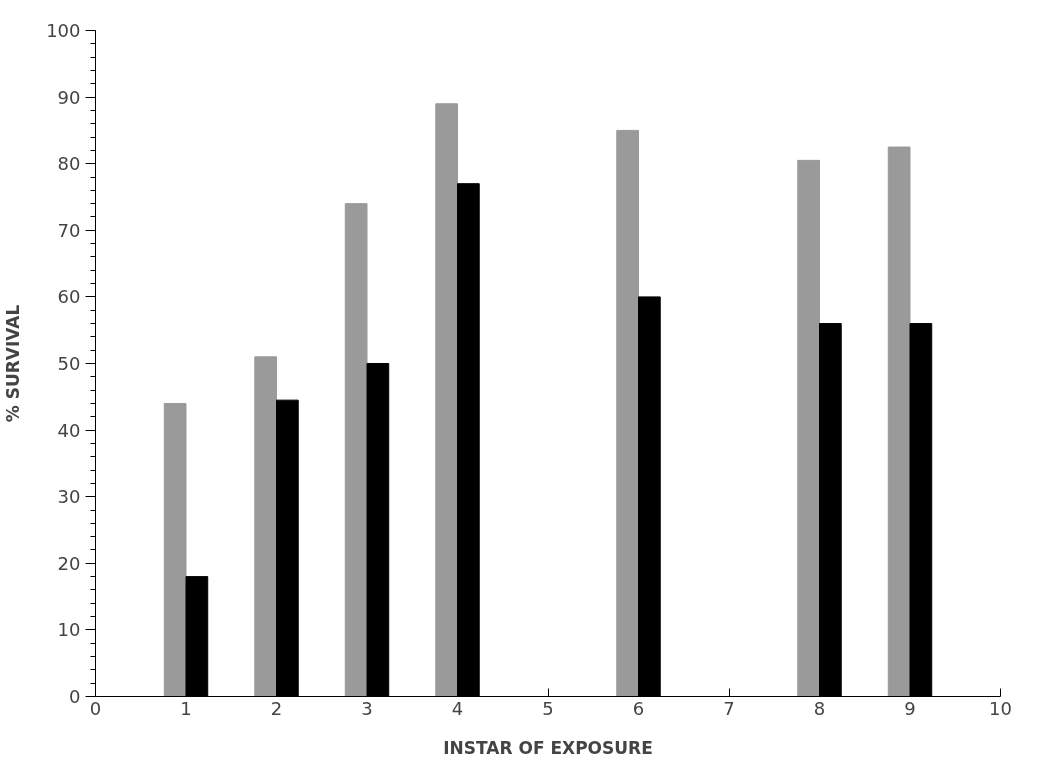 The height and width of the screenshot is (780, 1060). Describe the element at coordinates (1000, 708) in the screenshot. I see `x-tick-label: 10` at that location.